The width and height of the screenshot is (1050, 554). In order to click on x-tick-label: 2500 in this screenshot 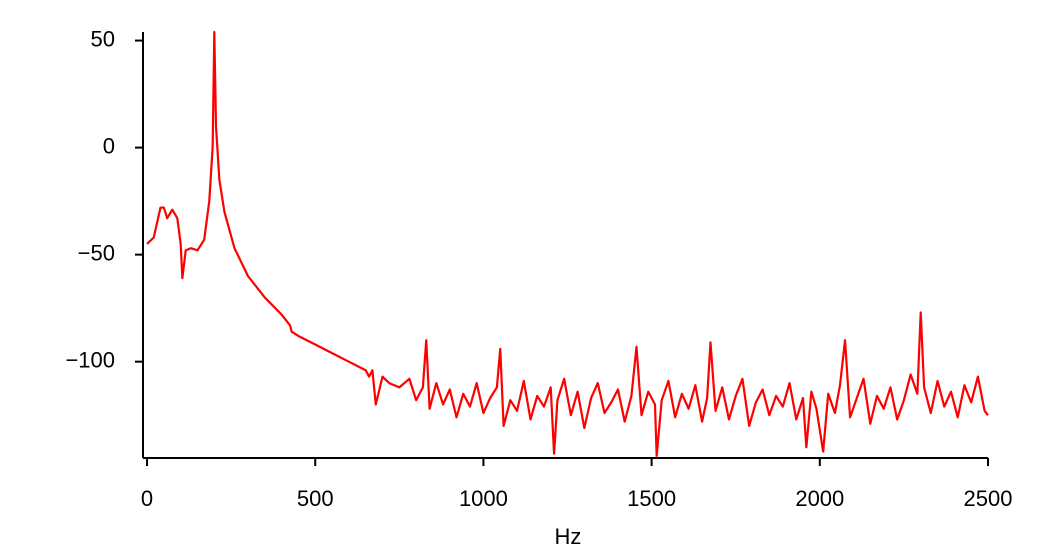, I will do `click(988, 498)`.